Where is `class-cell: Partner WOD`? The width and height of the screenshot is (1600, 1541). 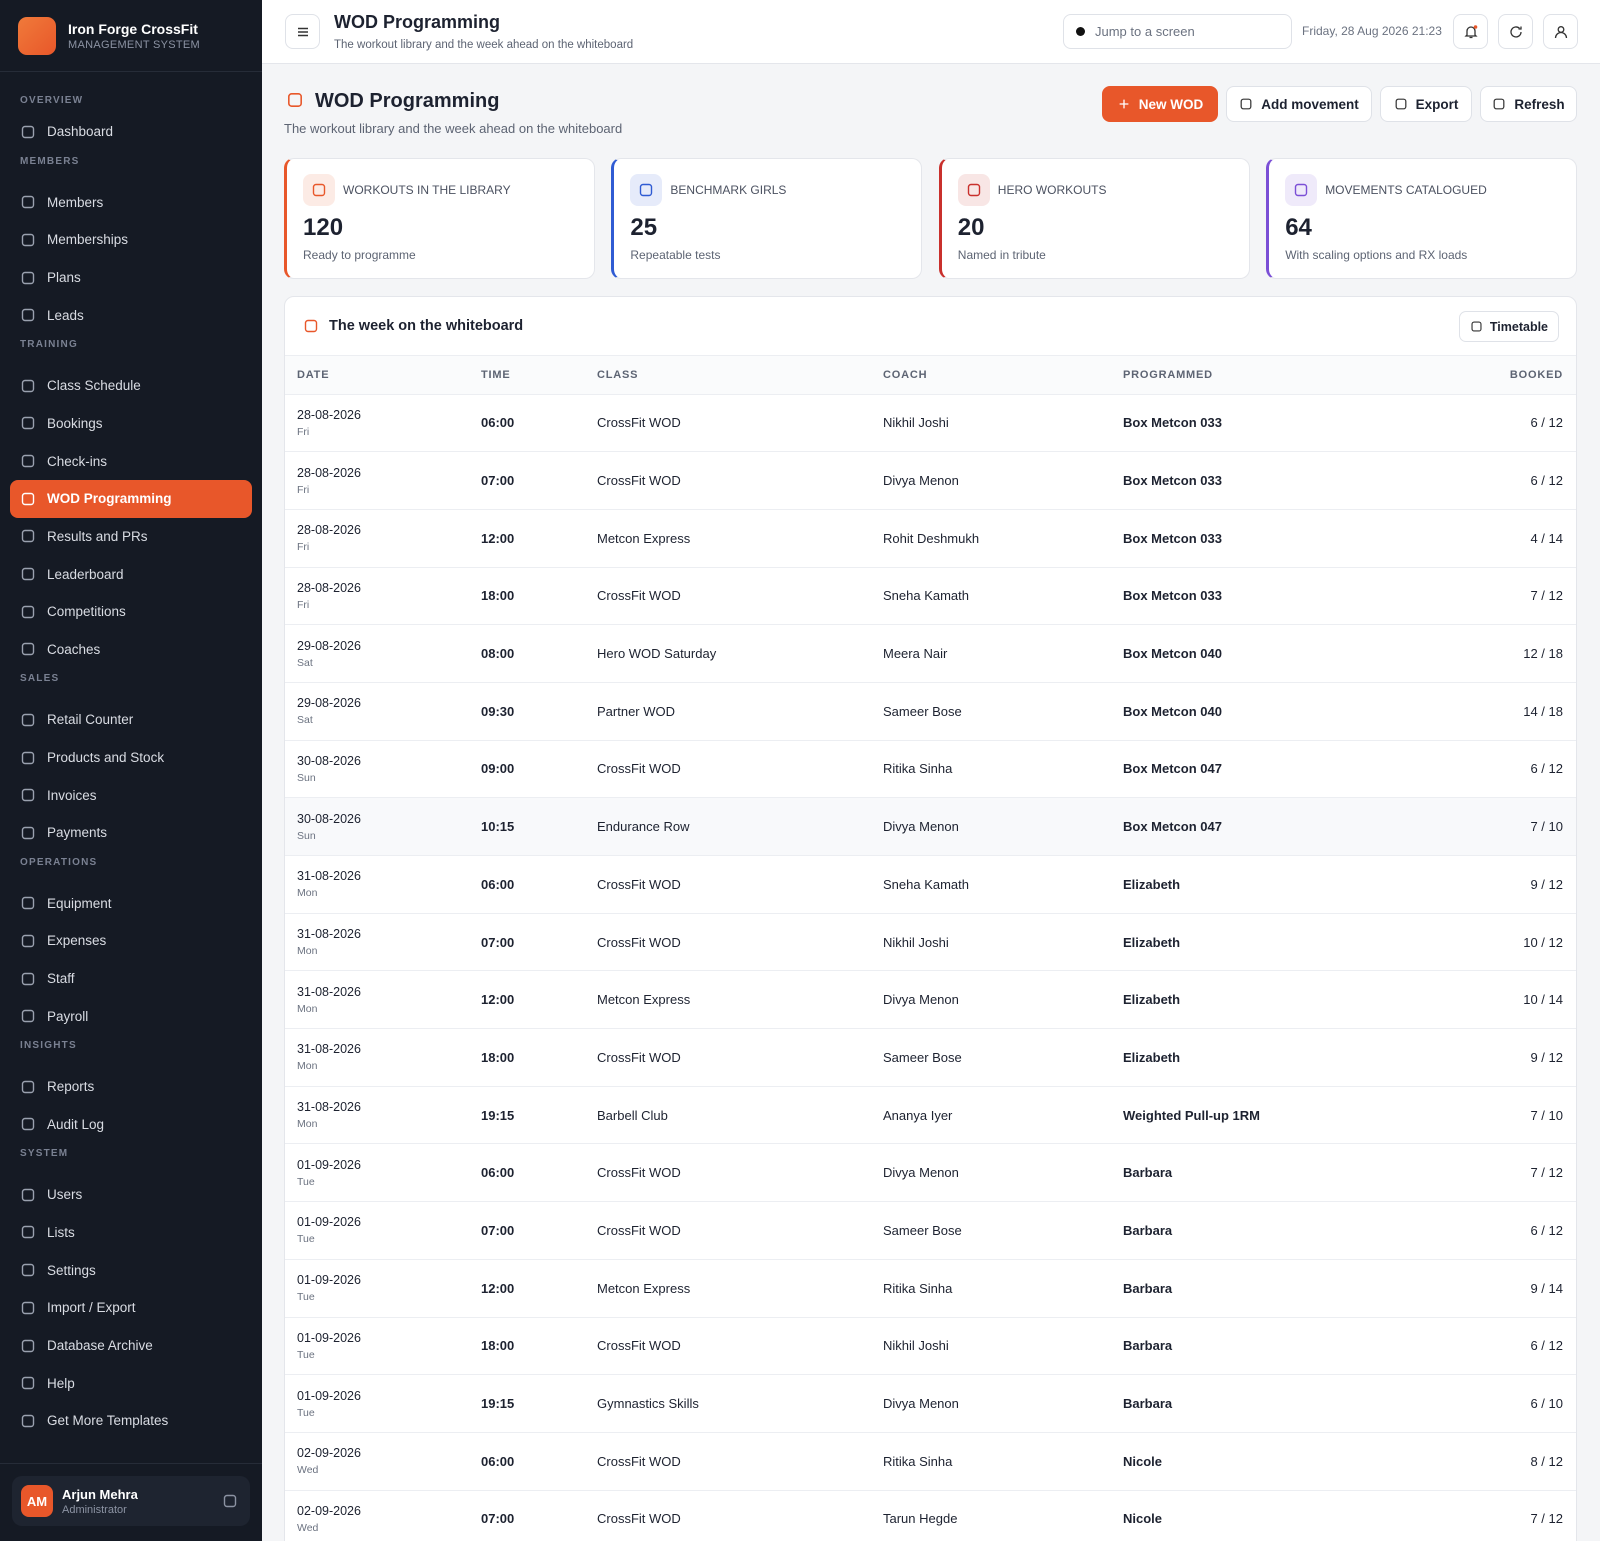
class-cell: Partner WOD is located at coordinates (728, 711).